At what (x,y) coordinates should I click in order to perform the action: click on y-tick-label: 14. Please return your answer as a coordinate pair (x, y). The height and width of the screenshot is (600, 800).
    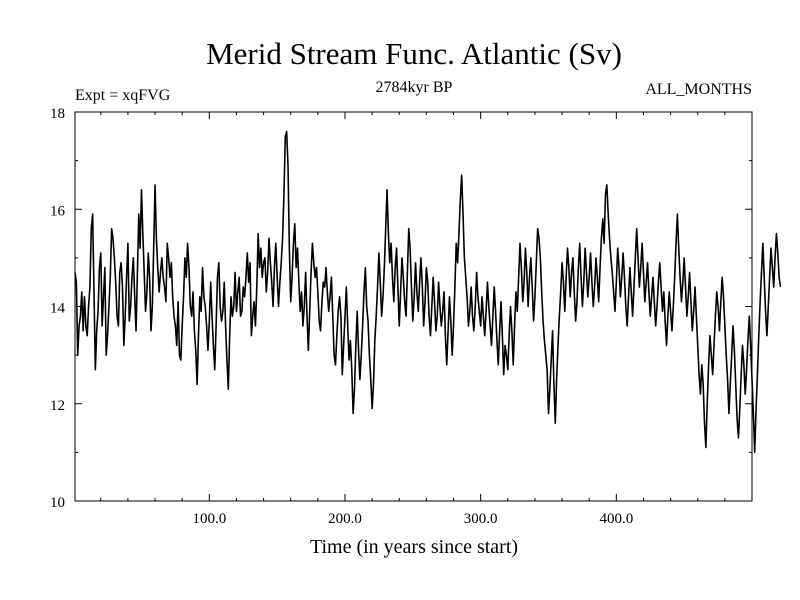
    Looking at the image, I should click on (58, 309).